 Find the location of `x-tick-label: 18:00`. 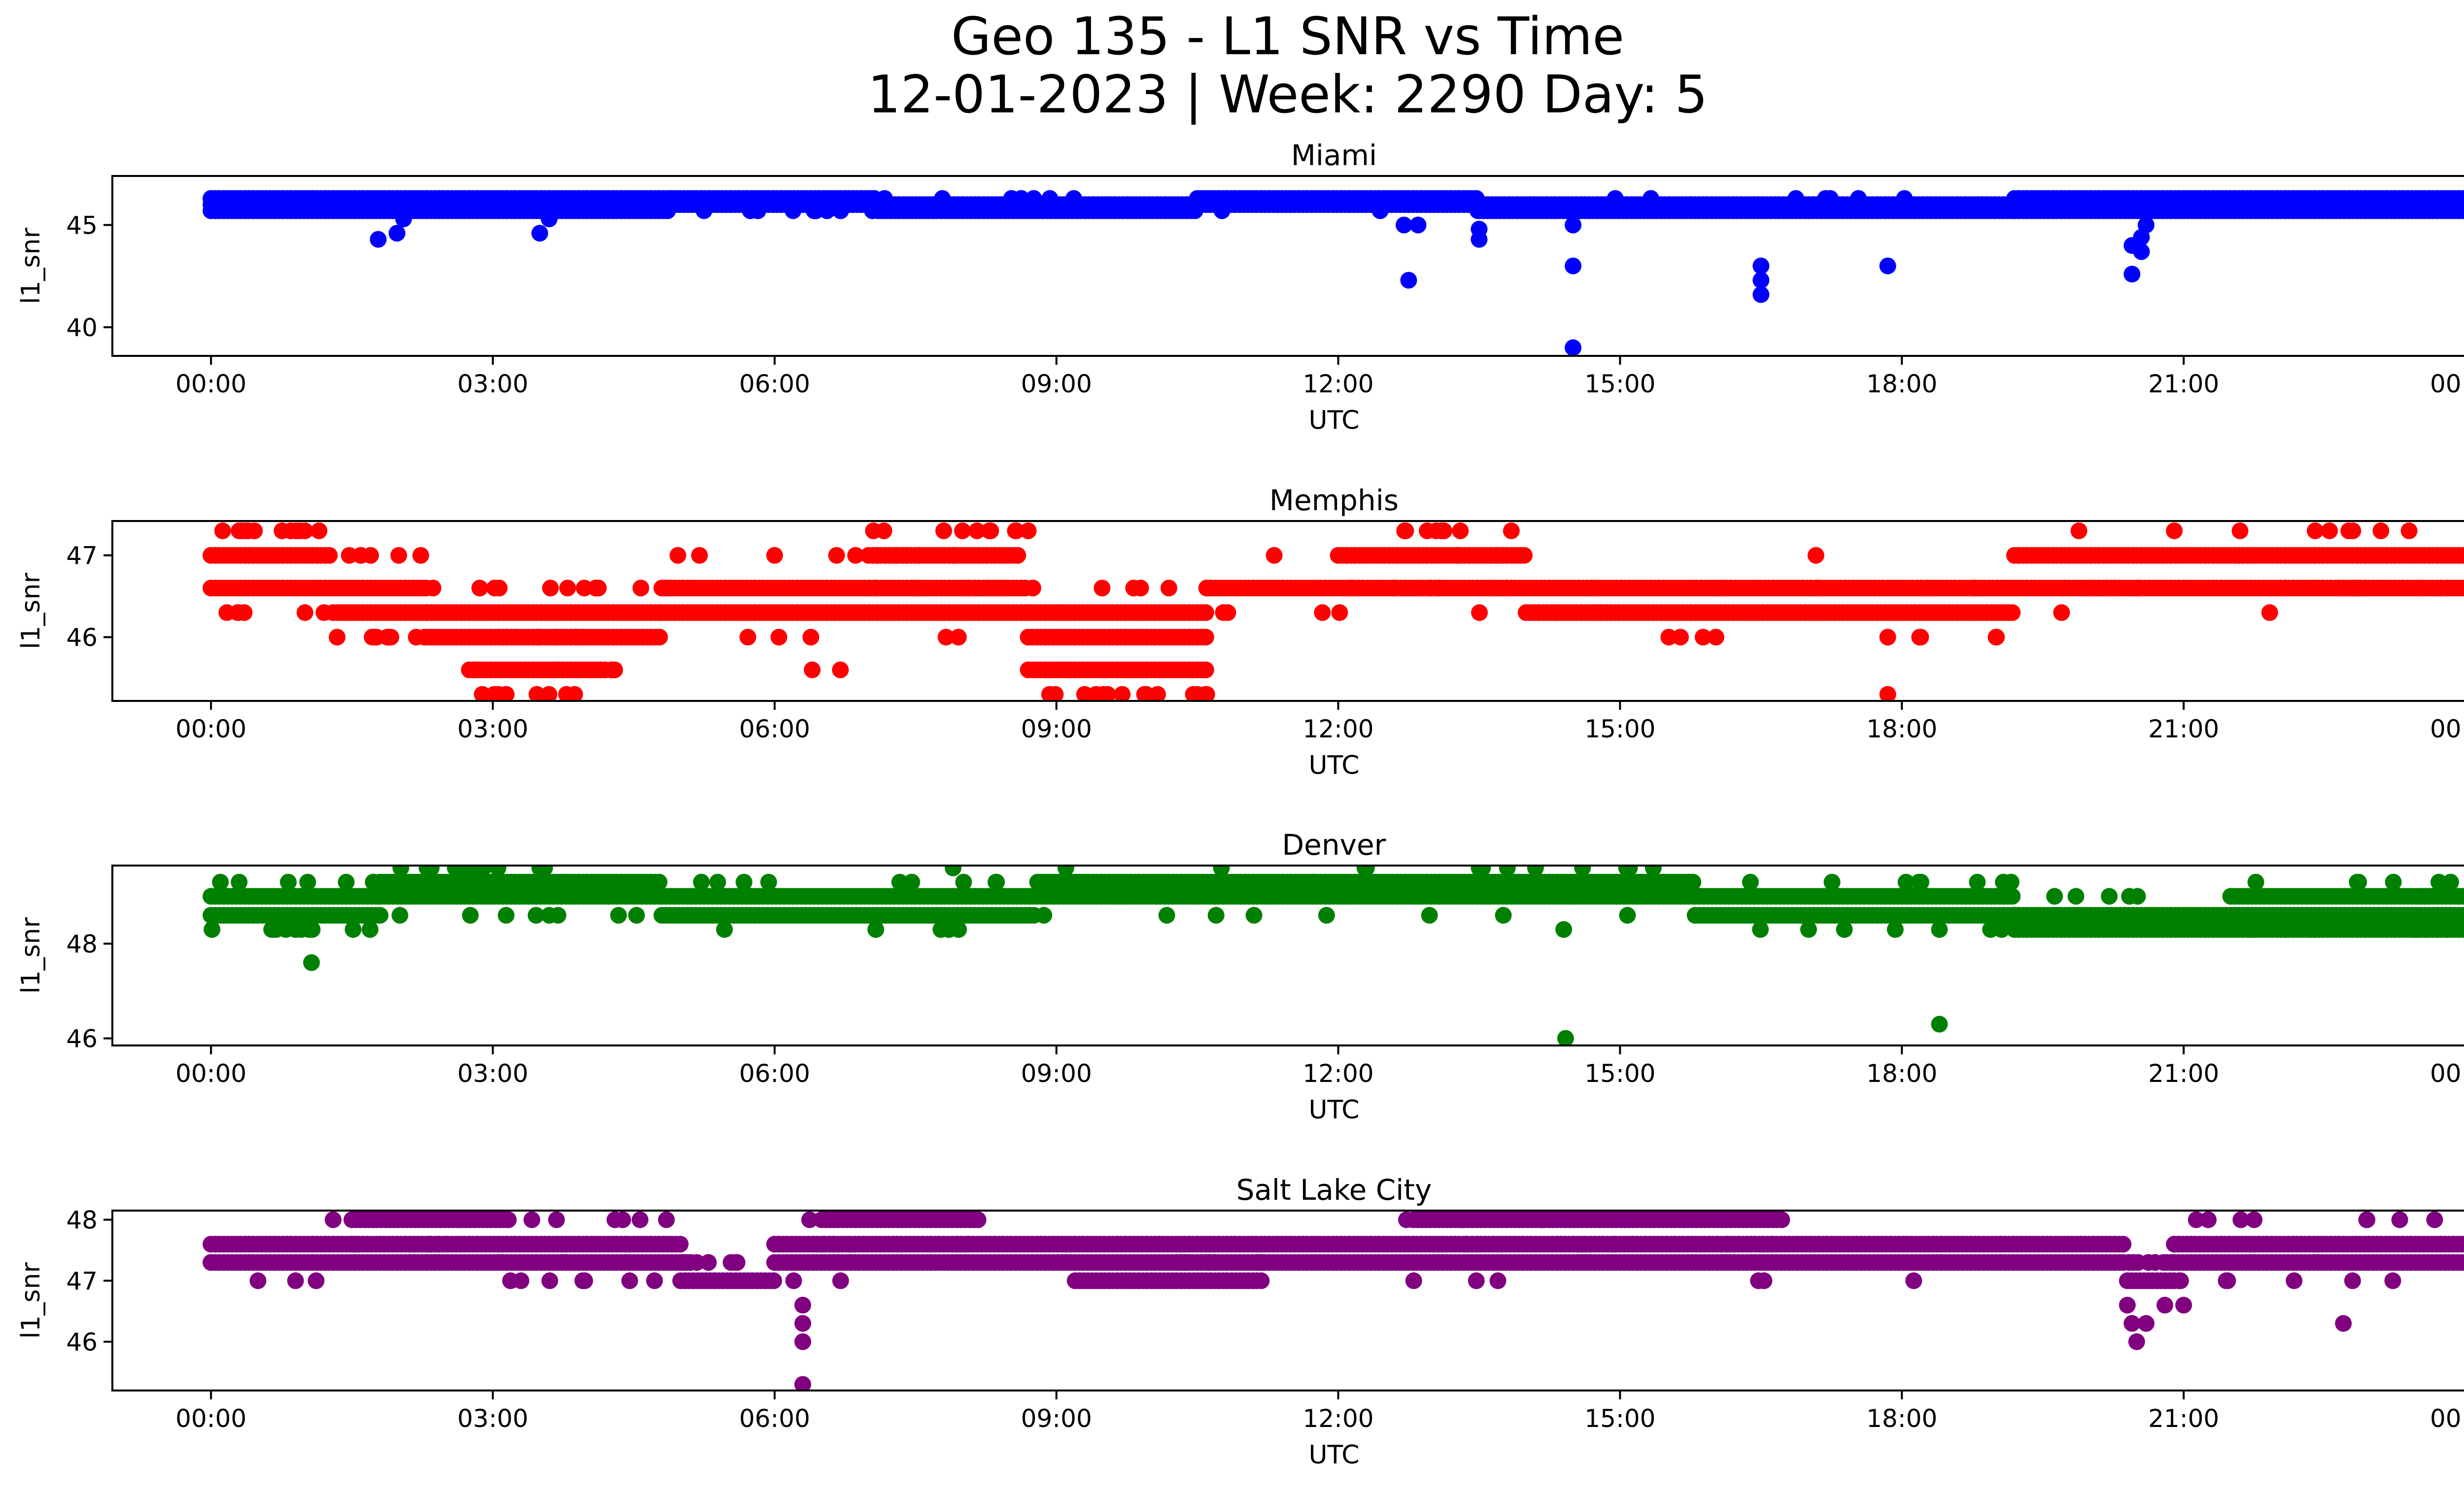

x-tick-label: 18:00 is located at coordinates (1901, 1073).